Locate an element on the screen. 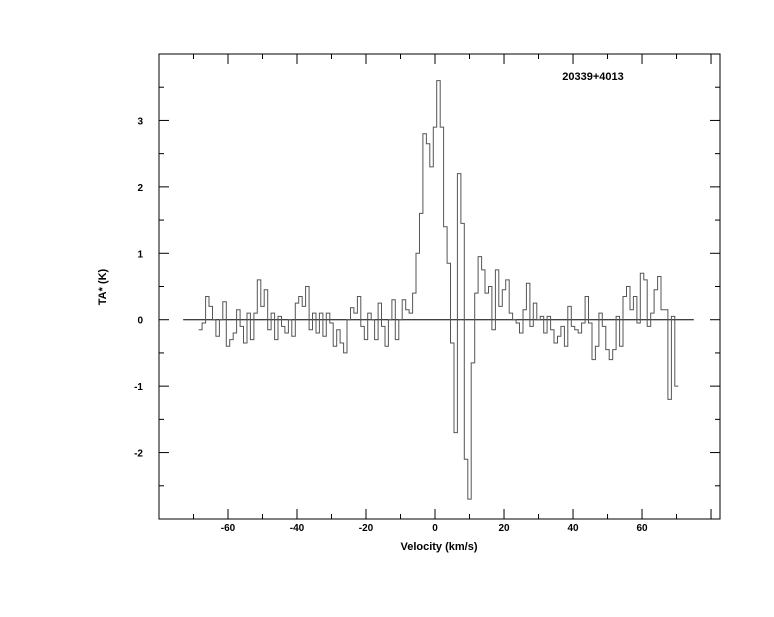  y-tick-label: -2 is located at coordinates (138, 454).